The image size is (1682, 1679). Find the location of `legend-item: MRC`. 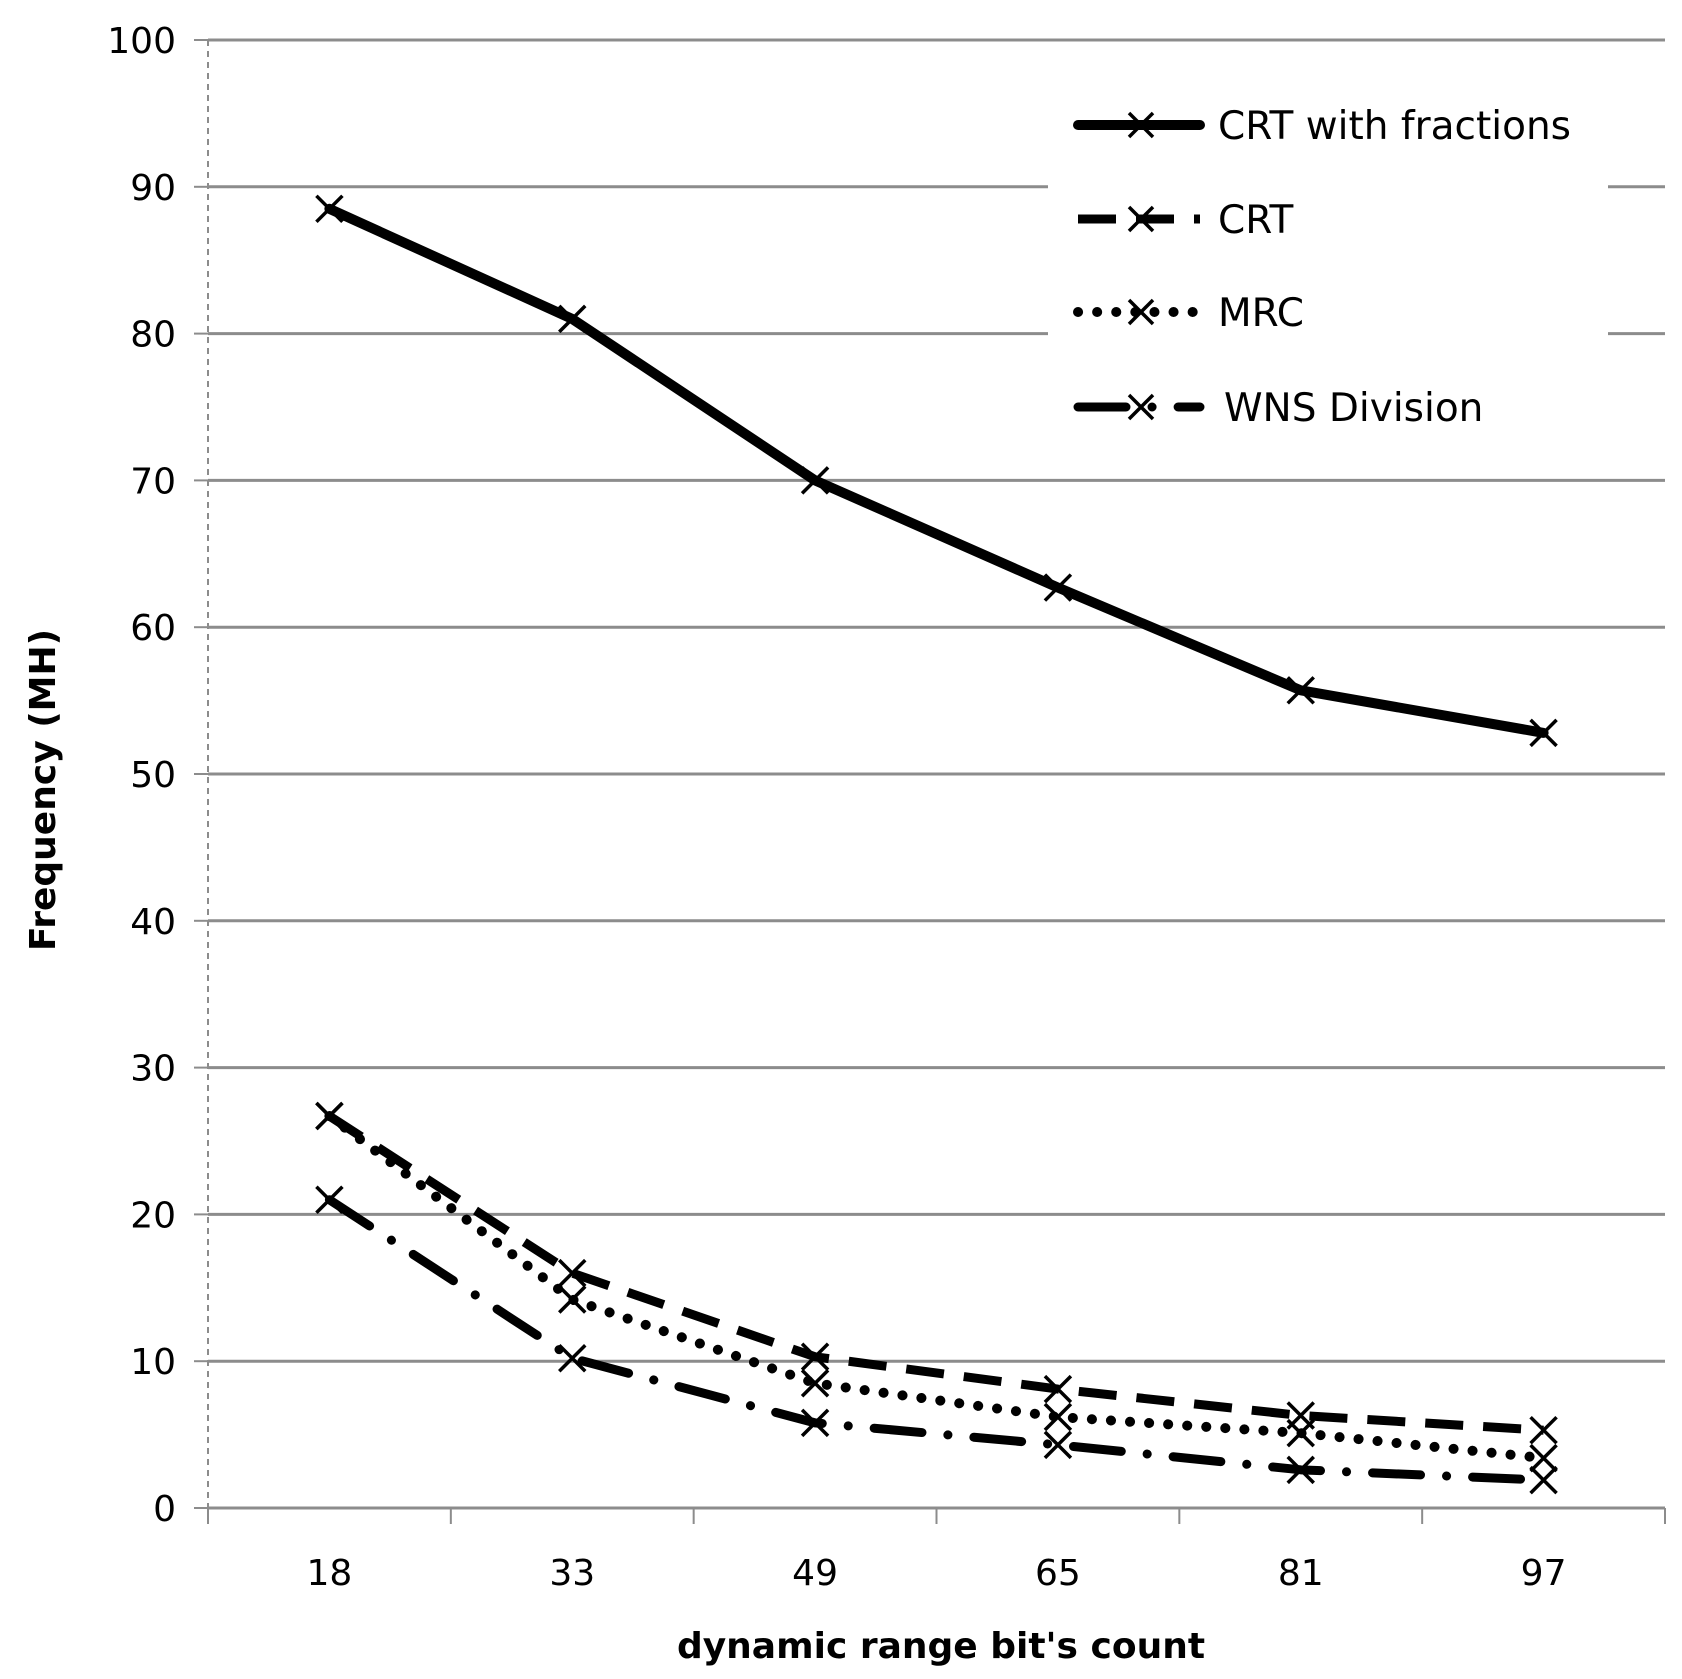

legend-item: MRC is located at coordinates (1188, 313).